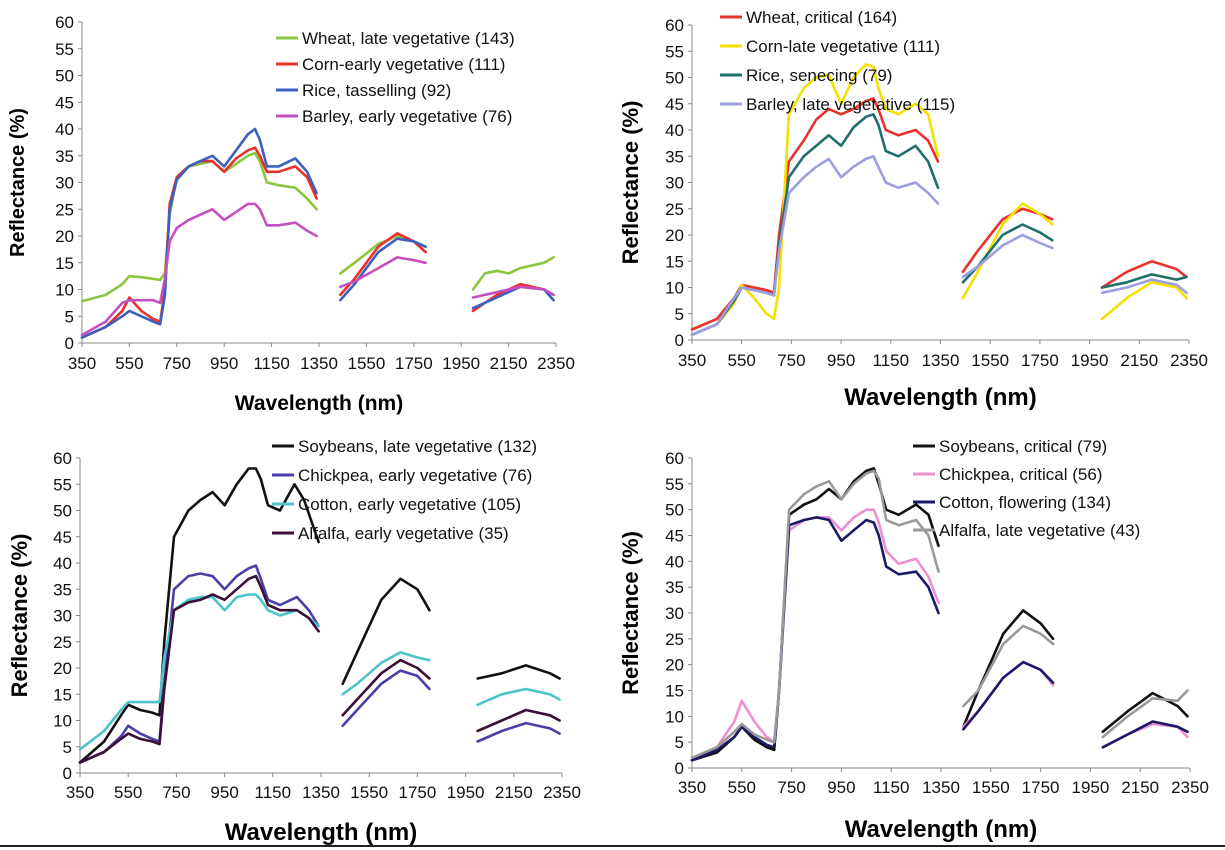  I want to click on x-tick-label: 1150, so click(891, 787).